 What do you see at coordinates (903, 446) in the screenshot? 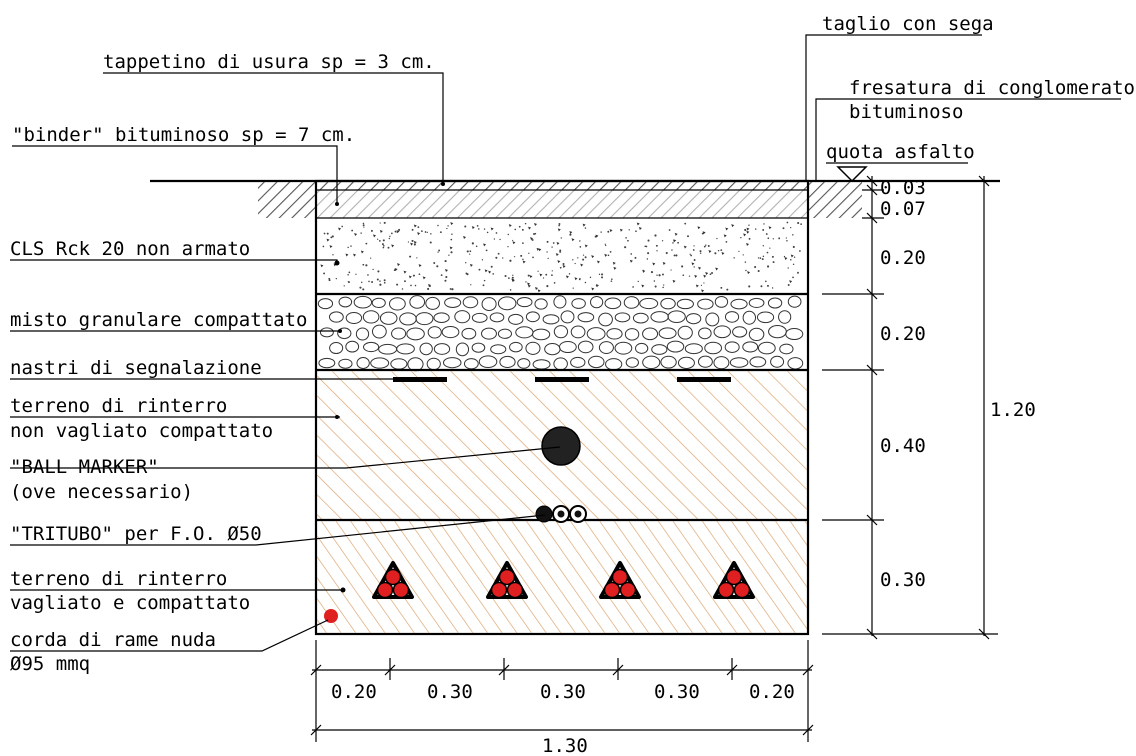
I see `dim-backfill-upper: 0.40` at bounding box center [903, 446].